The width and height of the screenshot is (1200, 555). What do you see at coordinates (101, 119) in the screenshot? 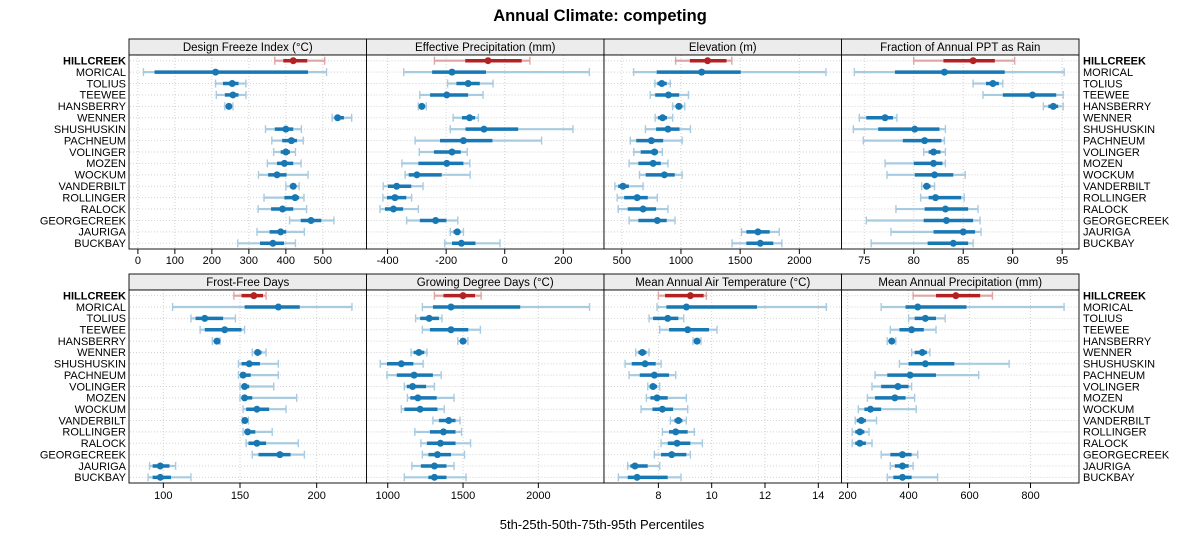
I see `site-label-left: WENNER` at bounding box center [101, 119].